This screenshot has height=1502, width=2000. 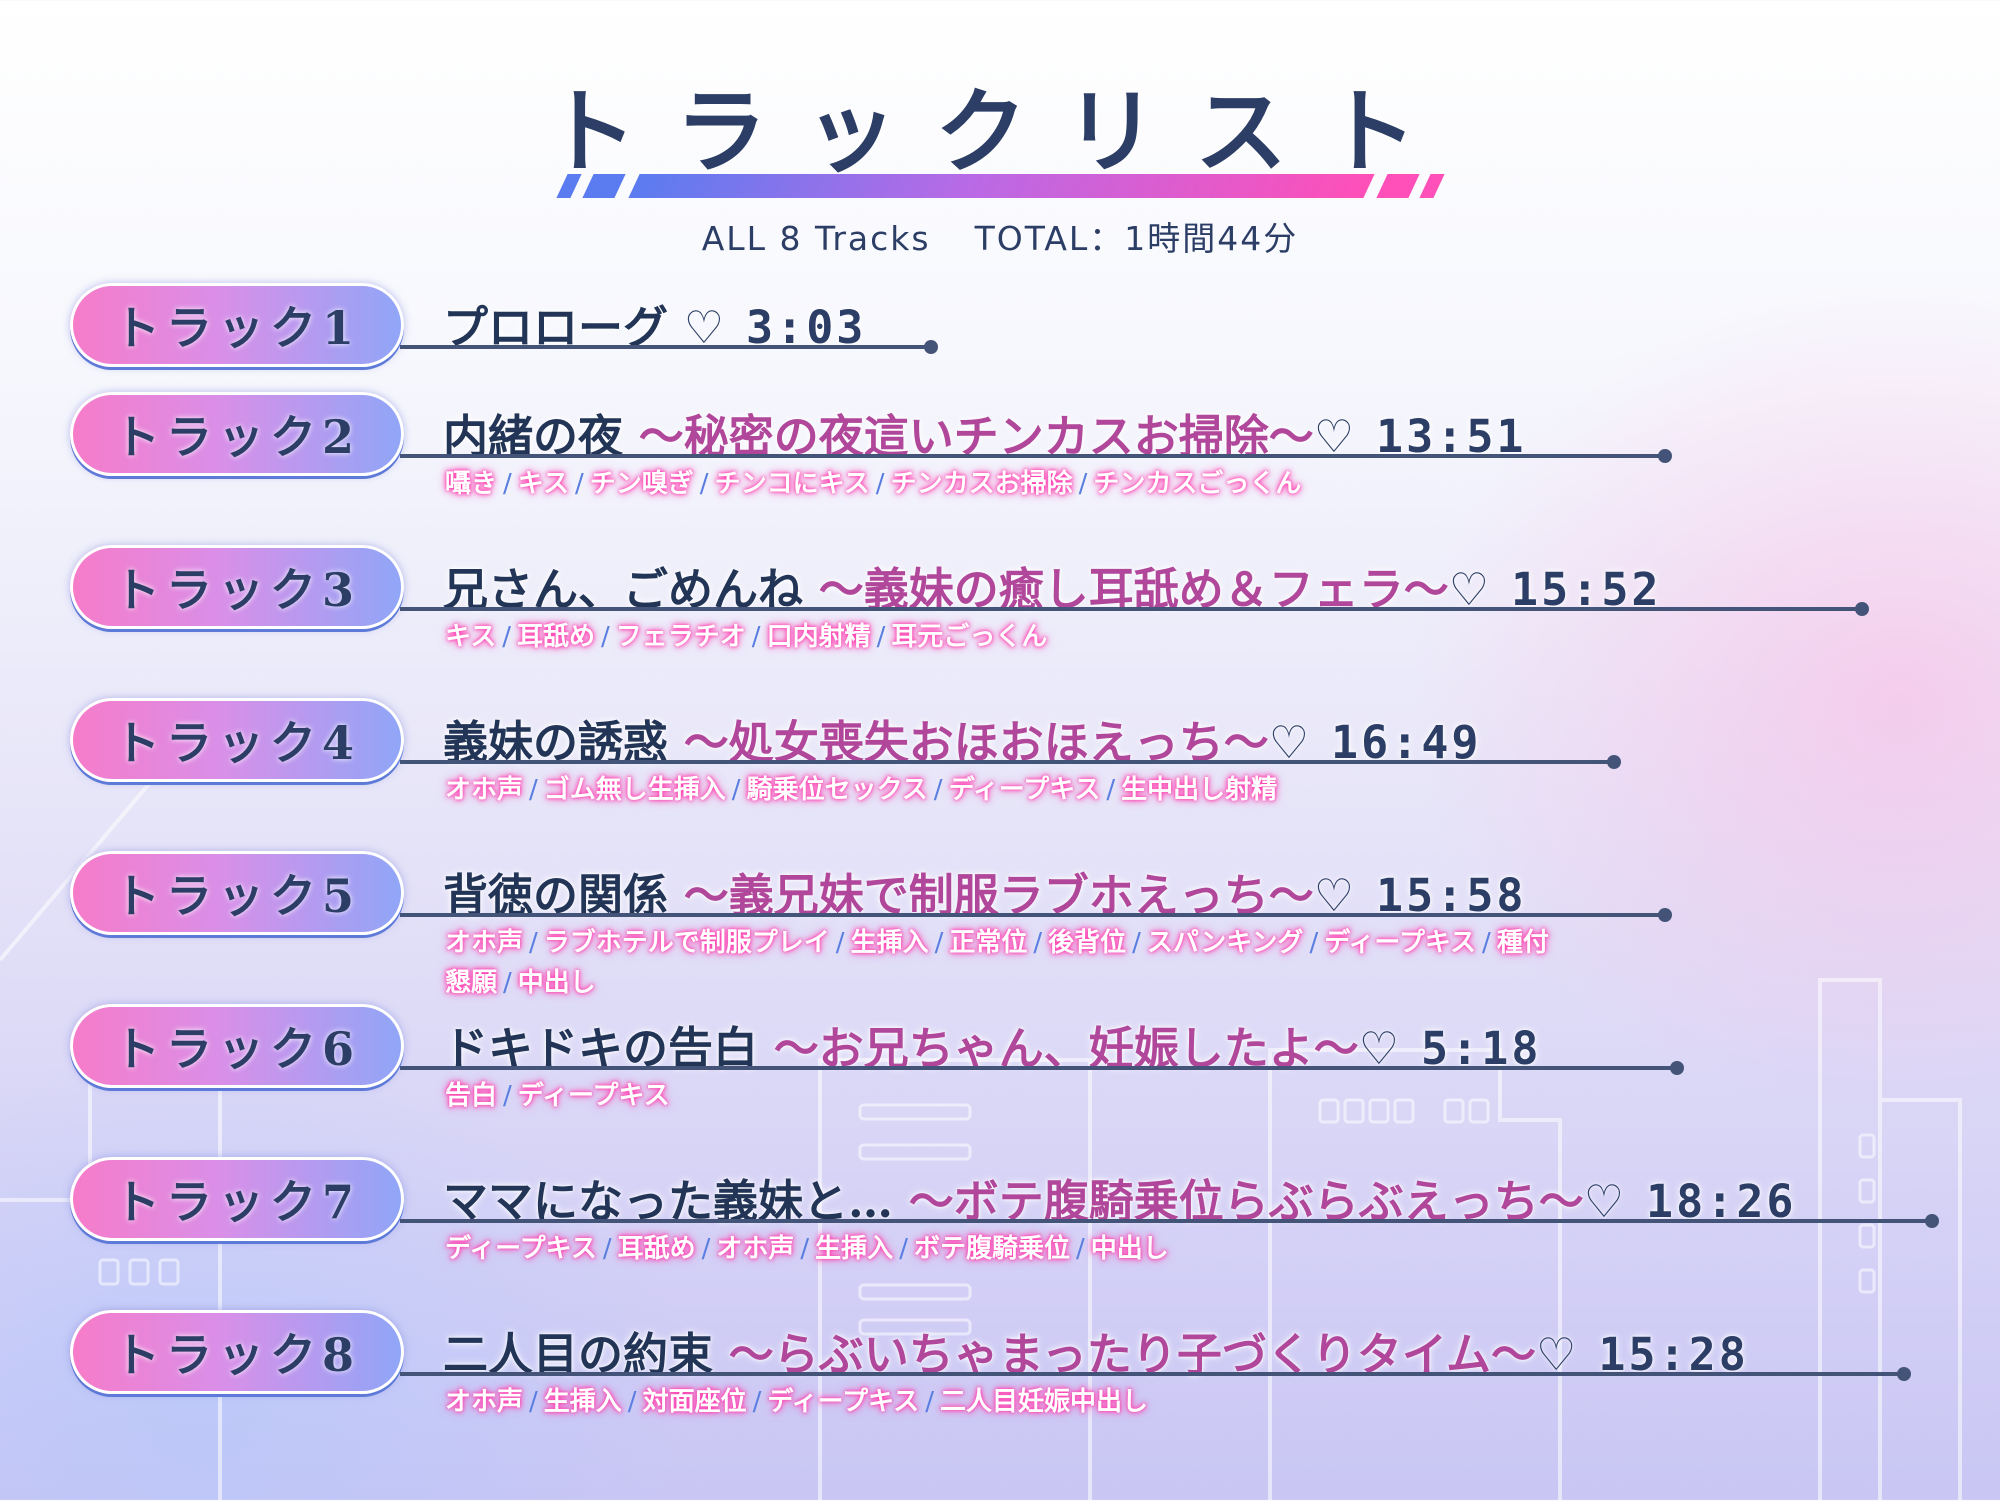 What do you see at coordinates (988, 943) in the screenshot?
I see `track-tag: 正常位` at bounding box center [988, 943].